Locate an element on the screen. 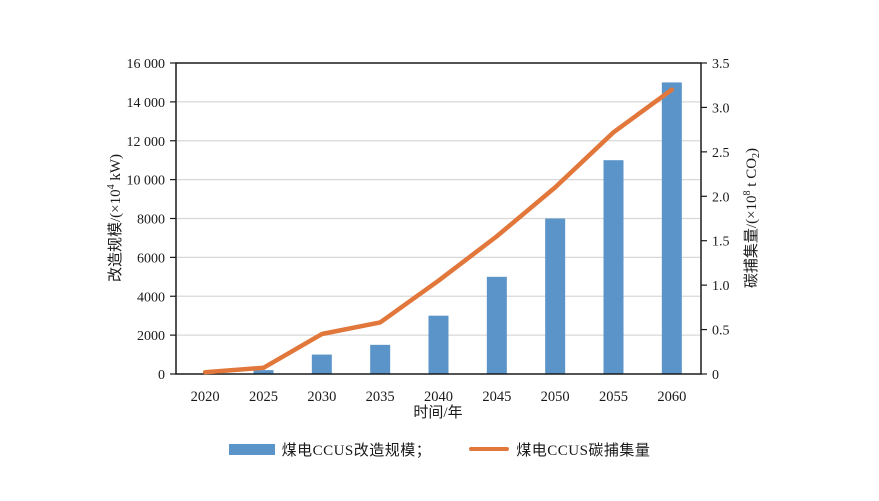  left-axis-tick-label: 8000 is located at coordinates (151, 220).